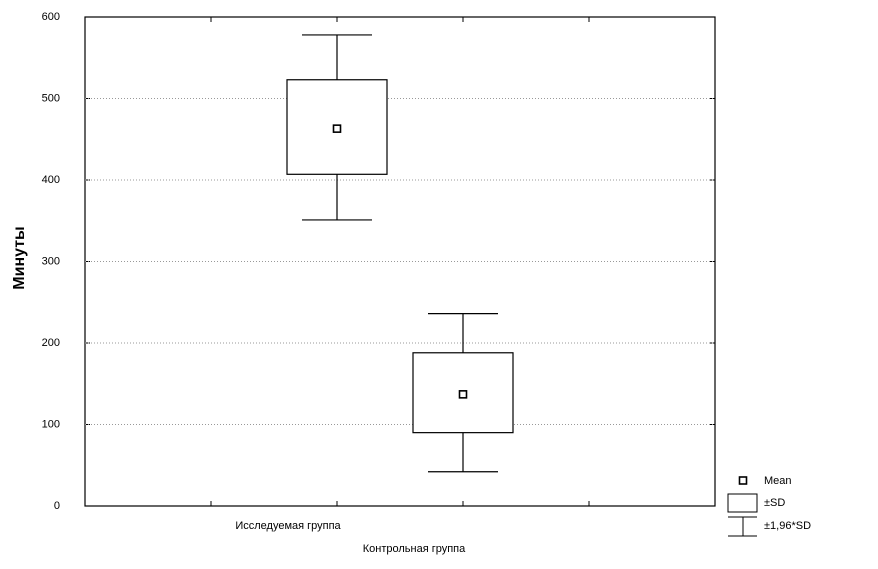  I want to click on x-tick-label: Исследуемая группа, so click(288, 526).